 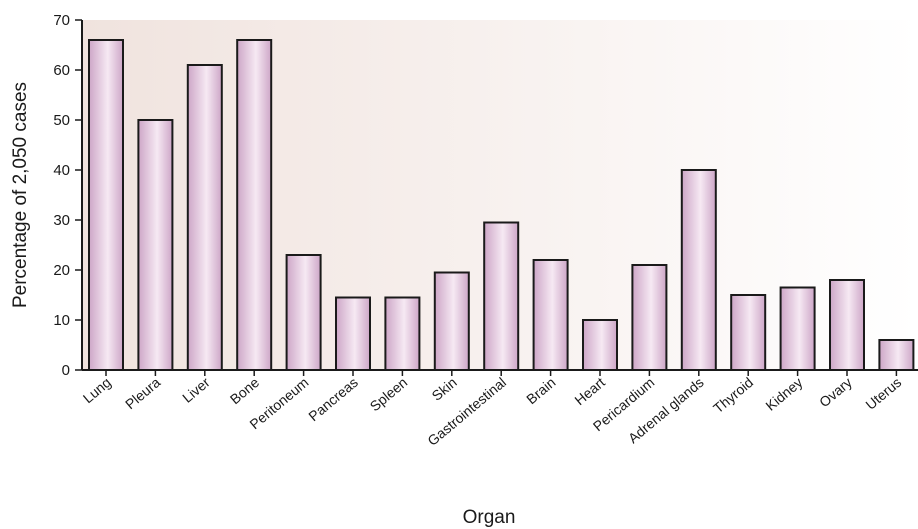 What do you see at coordinates (451, 321) in the screenshot?
I see `bar-skin` at bounding box center [451, 321].